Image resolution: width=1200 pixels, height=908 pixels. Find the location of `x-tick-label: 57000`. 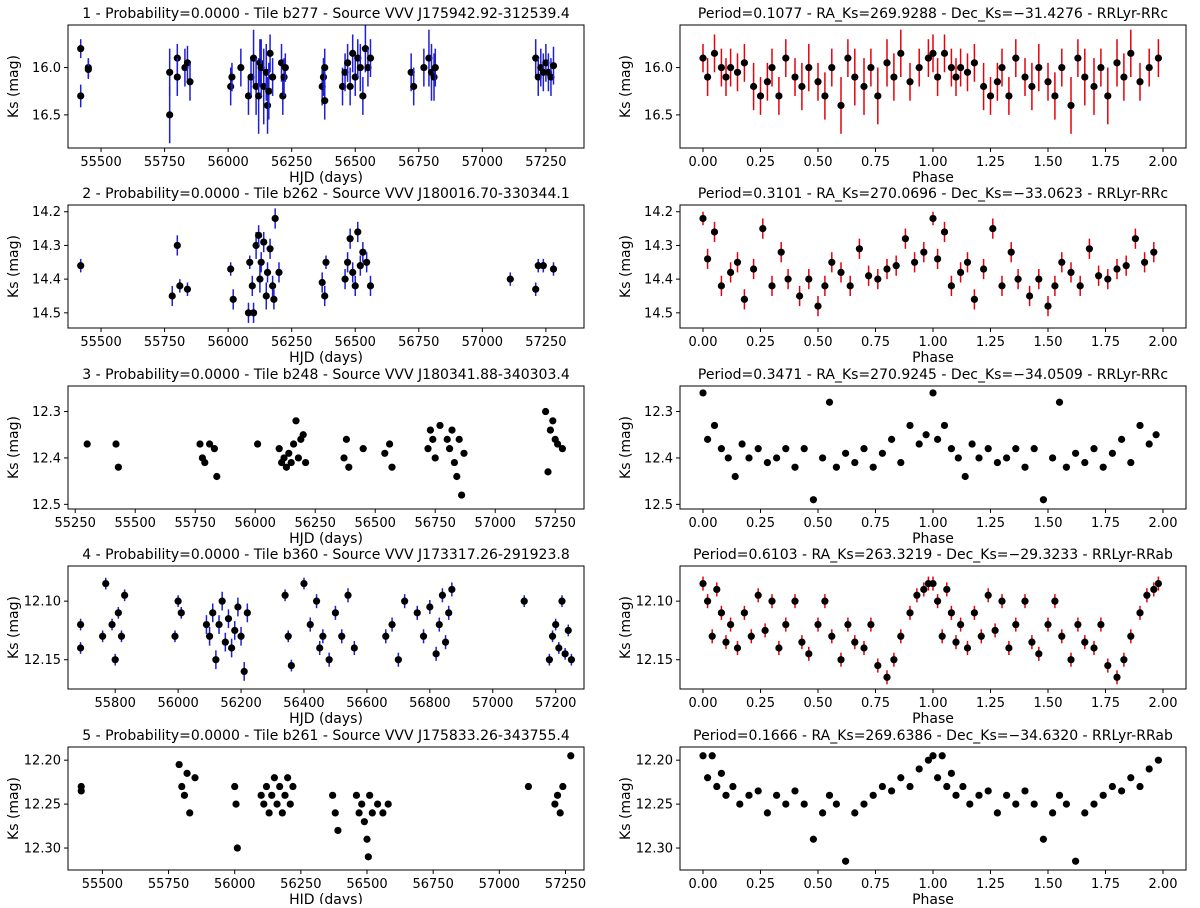

x-tick-label: 57000 is located at coordinates (482, 162).